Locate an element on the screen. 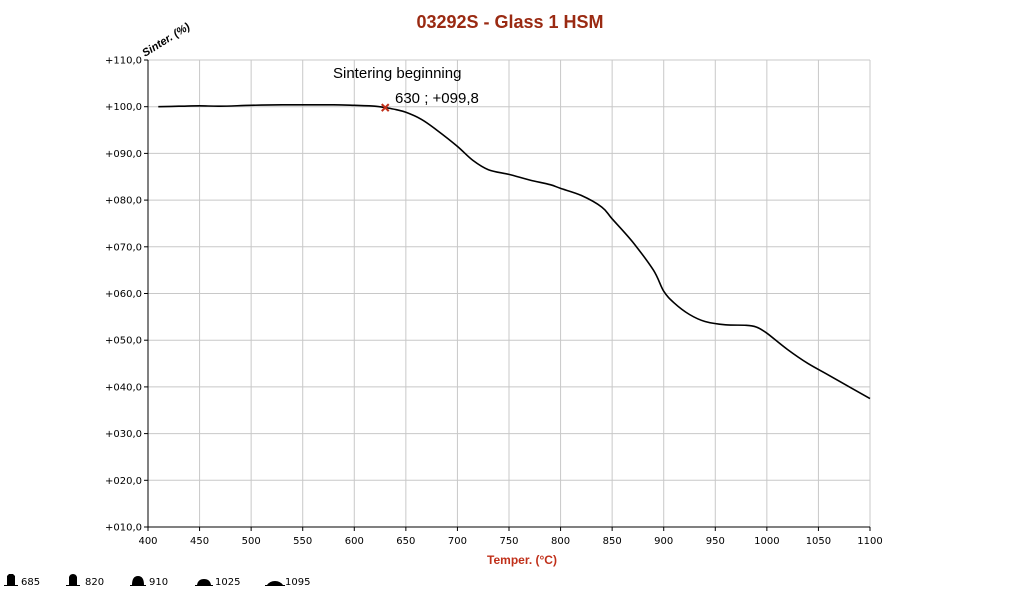 This screenshot has height=610, width=1020. legend-item: 1025 is located at coordinates (217, 582).